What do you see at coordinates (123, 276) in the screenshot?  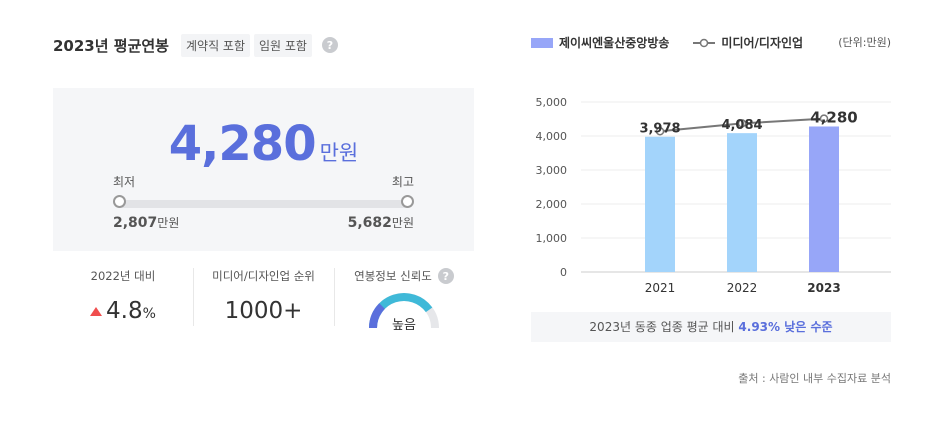 I see `yoy-change-label: 2022년 대비` at bounding box center [123, 276].